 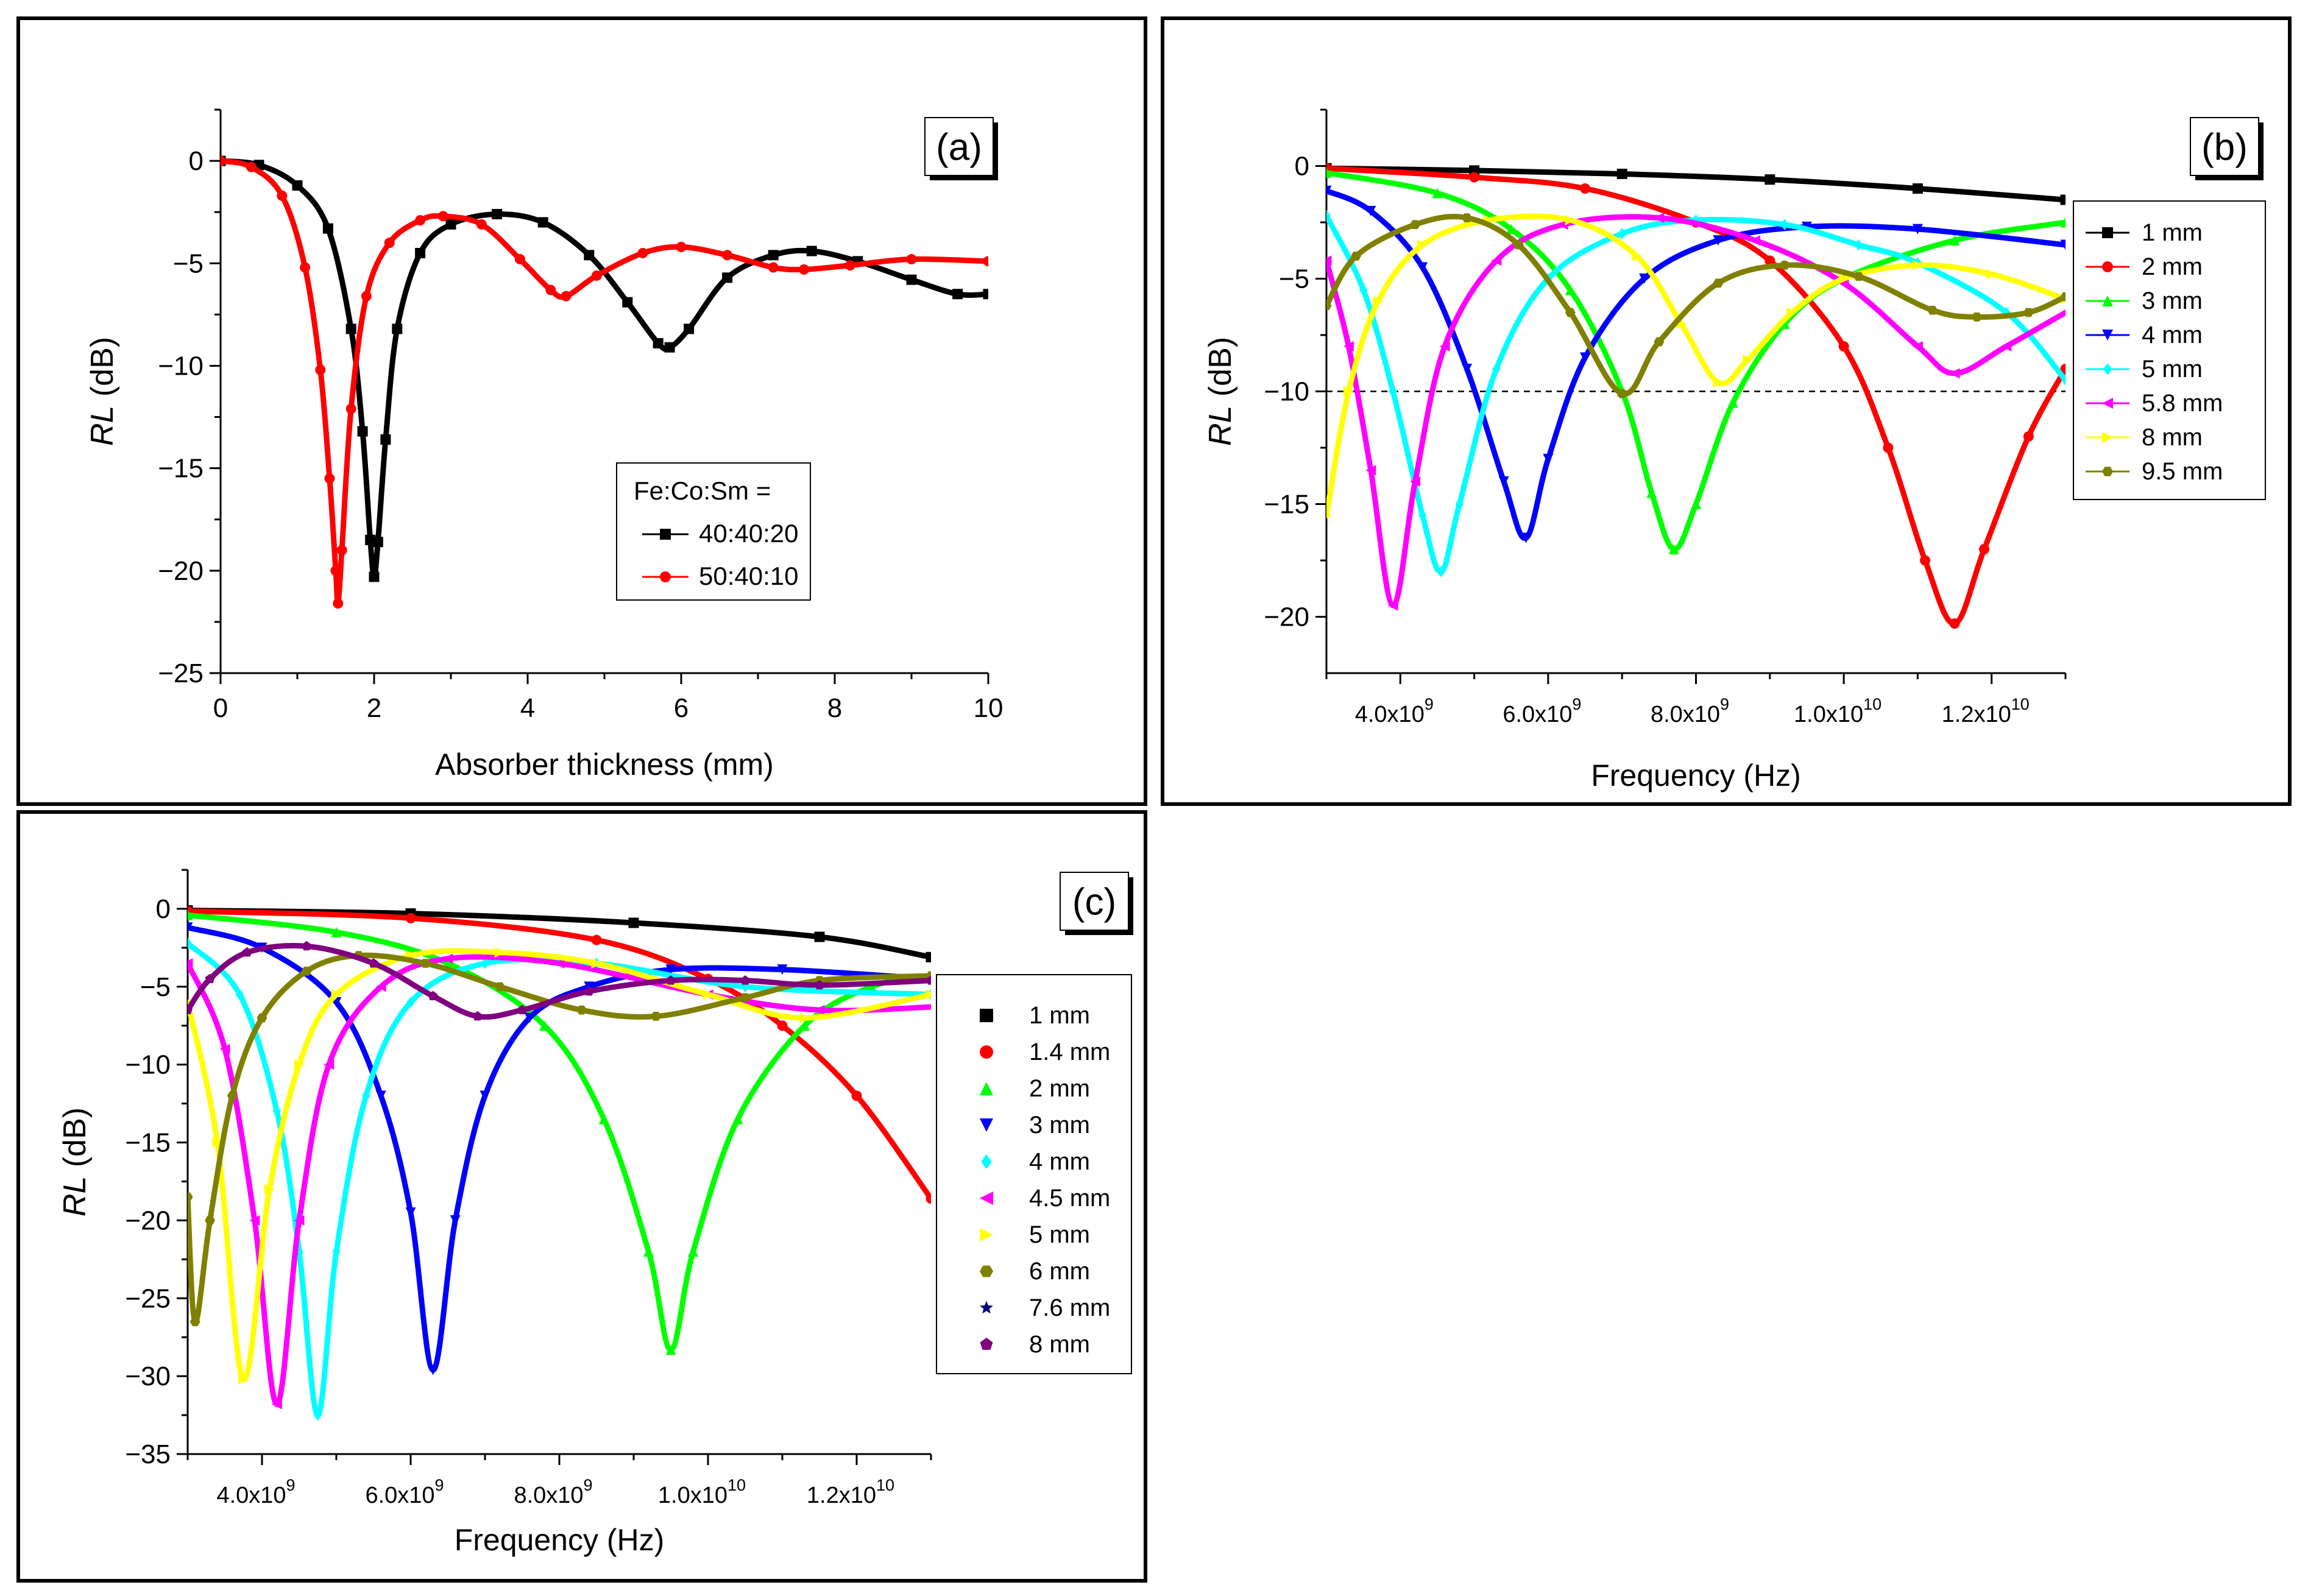 What do you see at coordinates (102, 371) in the screenshot?
I see `y-axis-label-unit: (dB)` at bounding box center [102, 371].